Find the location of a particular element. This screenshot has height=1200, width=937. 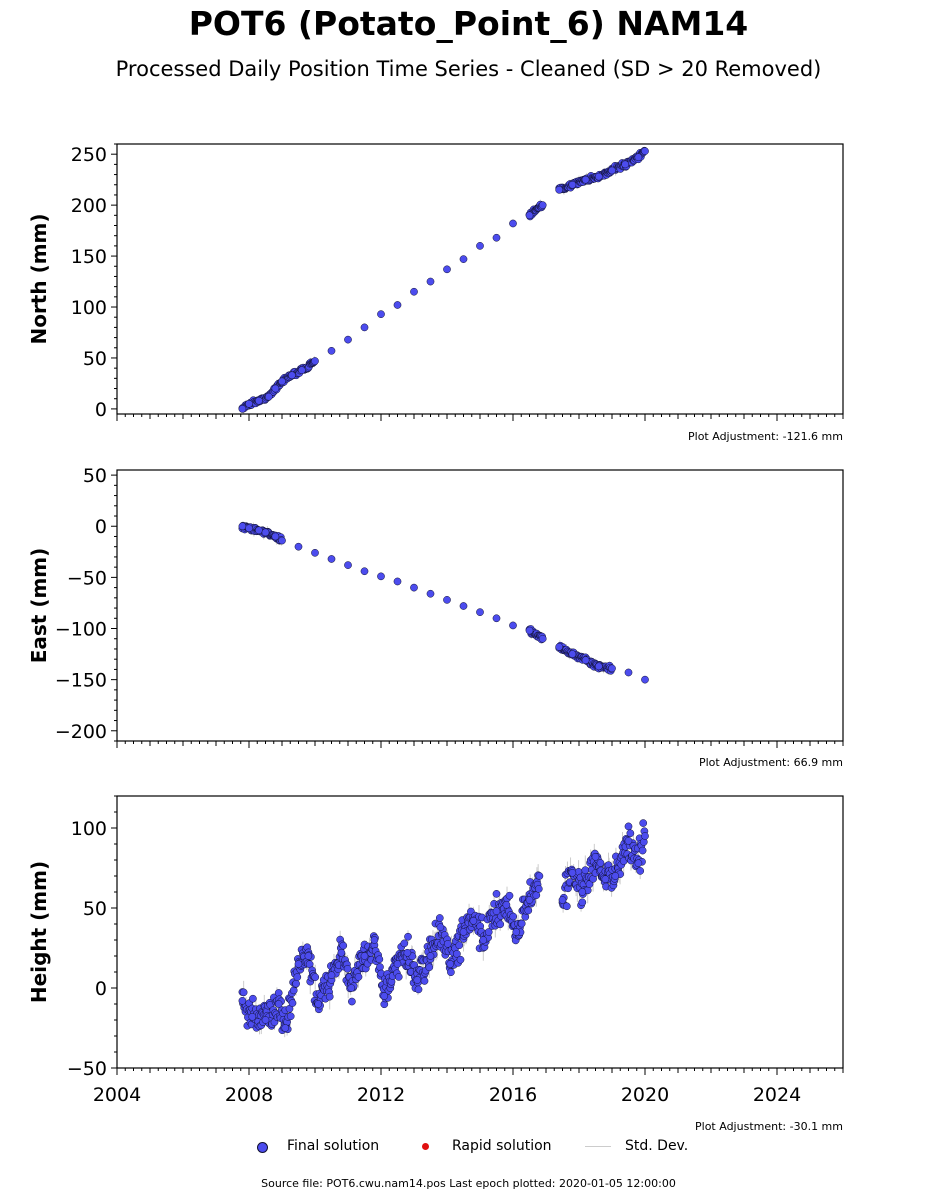

y-tick-label: 200 is located at coordinates (89, 206).